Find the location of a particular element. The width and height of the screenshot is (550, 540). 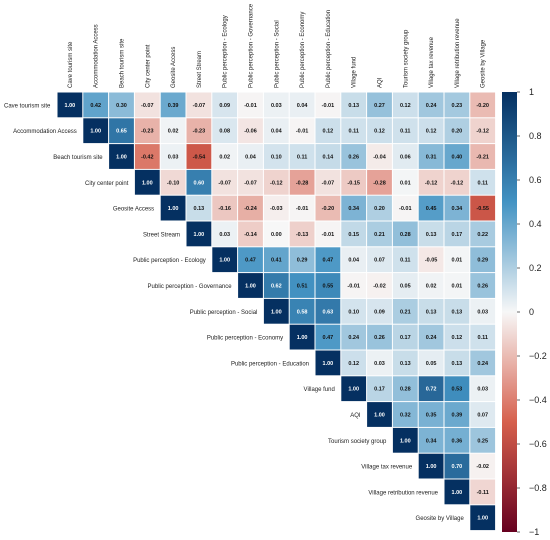

cell-value-label: 0.23 is located at coordinates (457, 106).